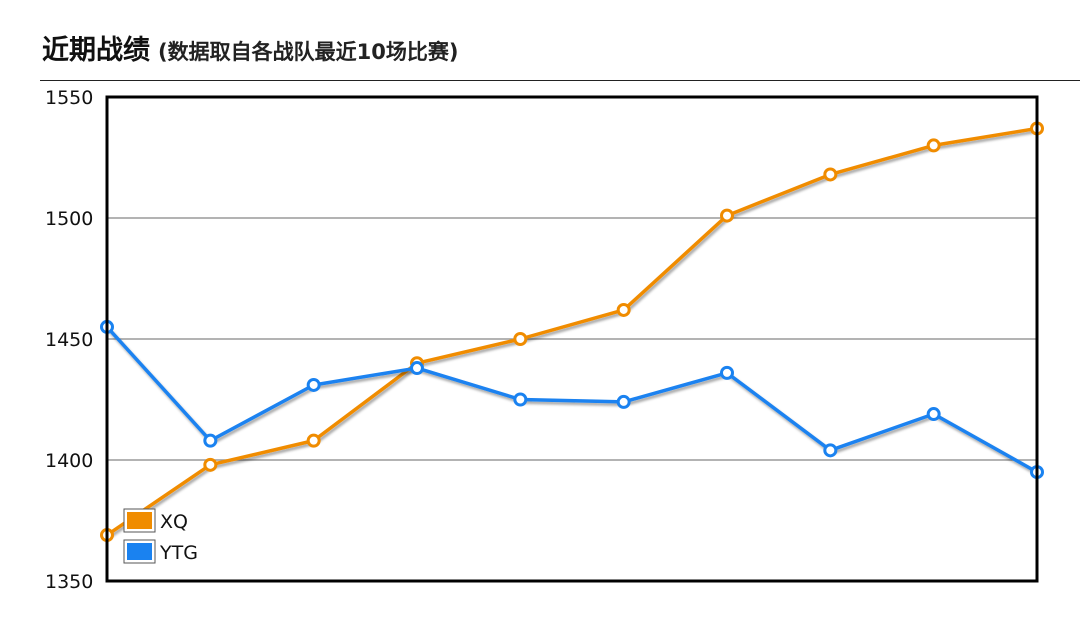 This screenshot has height=635, width=1080. What do you see at coordinates (69, 461) in the screenshot?
I see `y-tick-label: 1400` at bounding box center [69, 461].